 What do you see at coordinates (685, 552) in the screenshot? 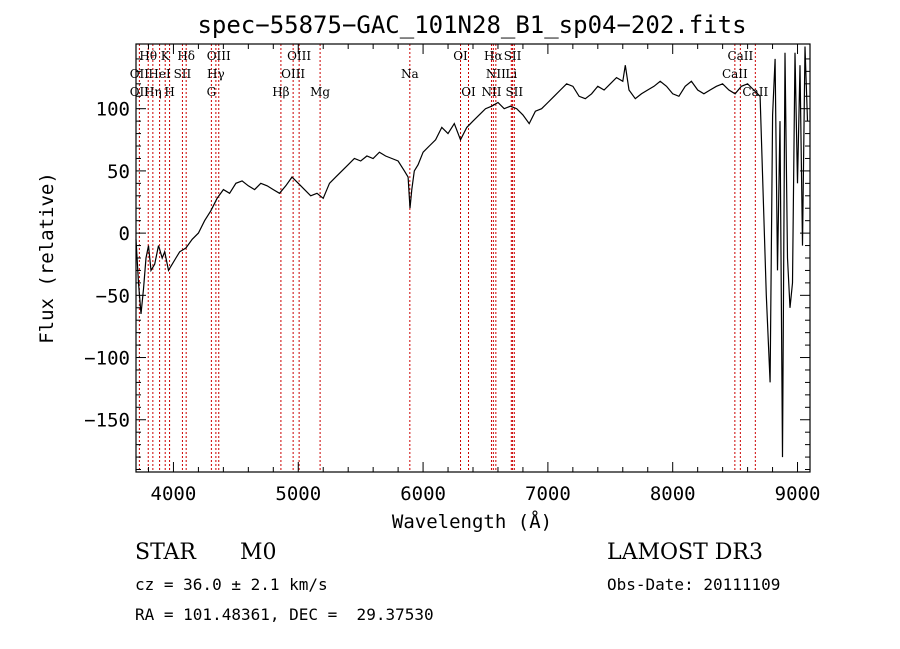
I see `survey-name: LAMOST DR3` at bounding box center [685, 552].